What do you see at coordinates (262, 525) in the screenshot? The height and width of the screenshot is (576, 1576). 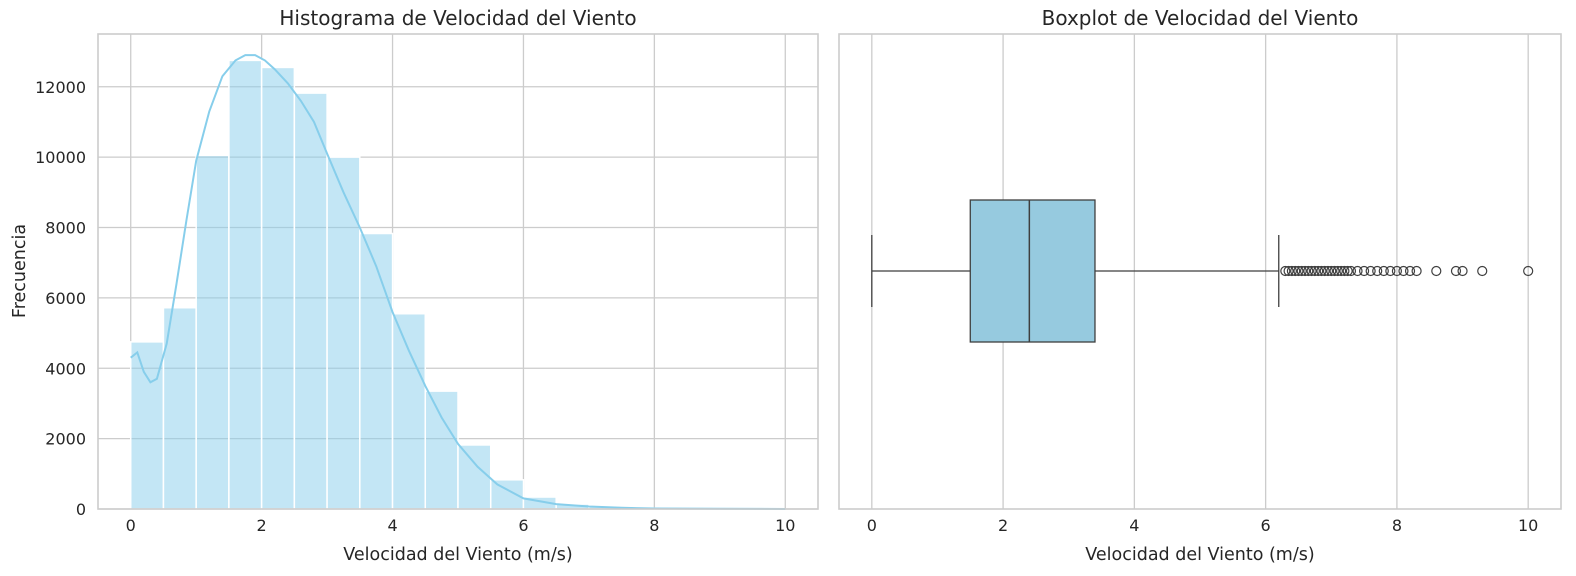 I see `histogram-x-tick-label: 2` at bounding box center [262, 525].